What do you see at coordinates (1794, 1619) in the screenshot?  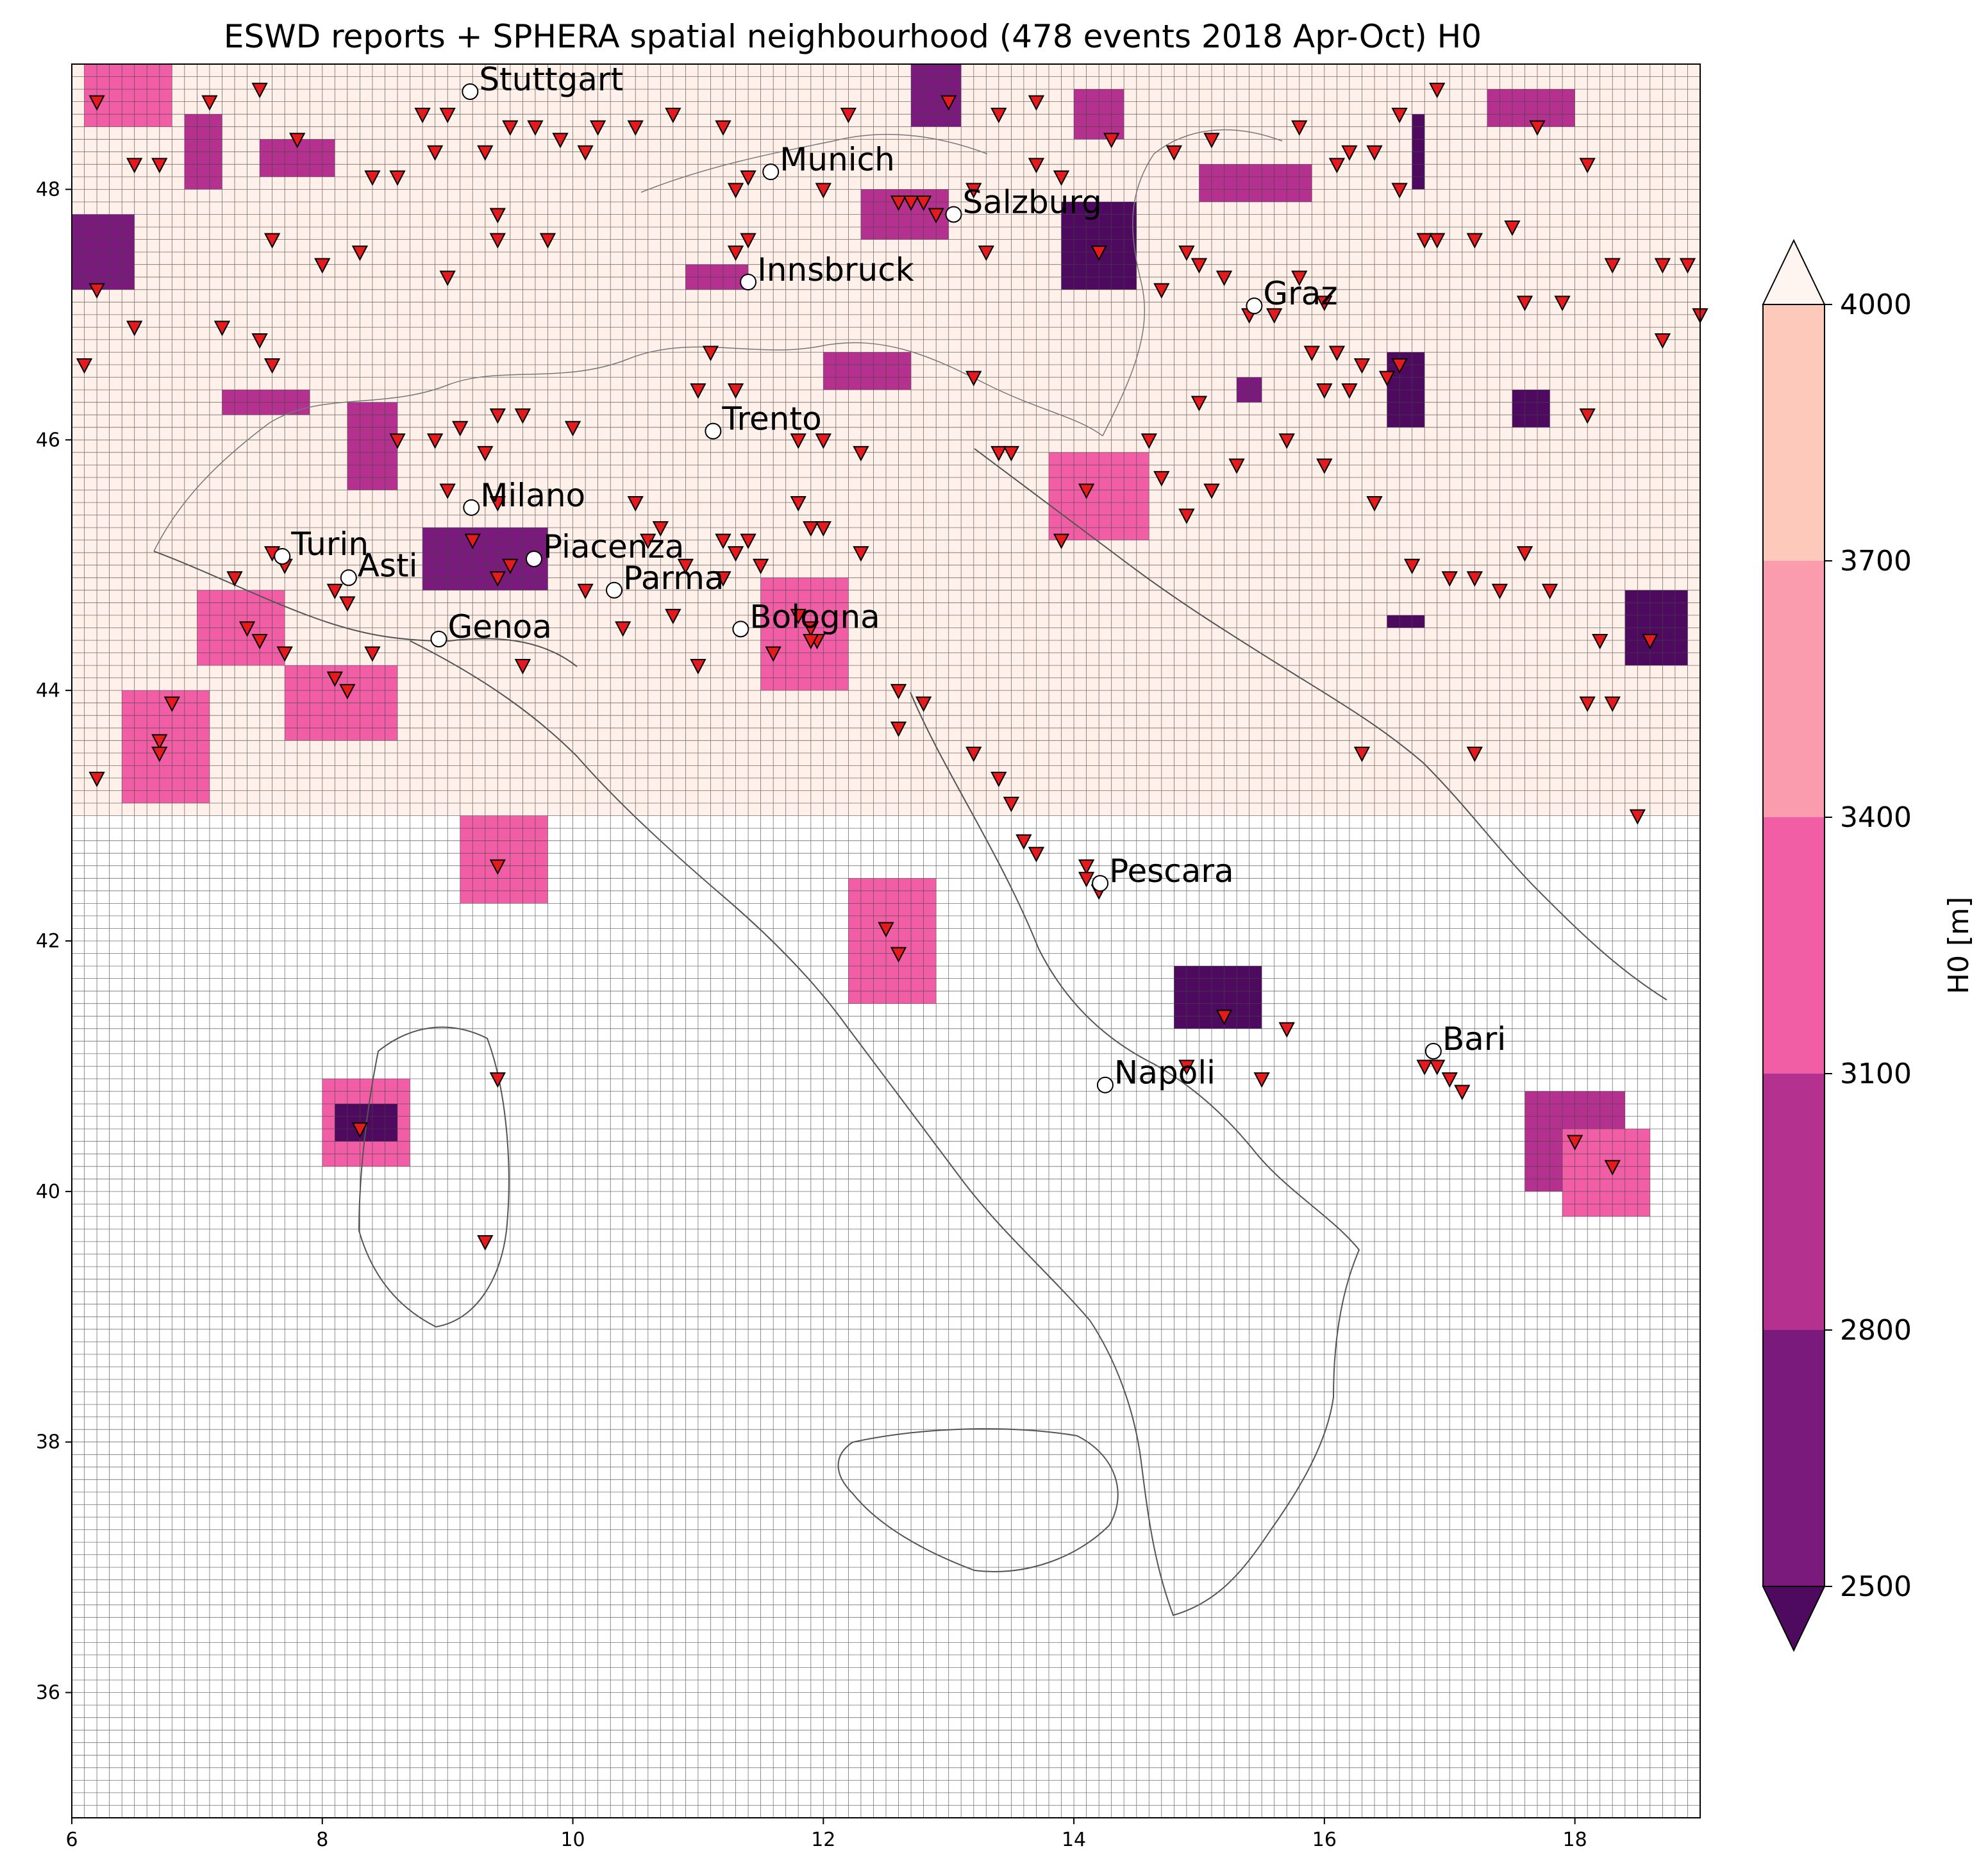 I see `colorbar-under-extend` at bounding box center [1794, 1619].